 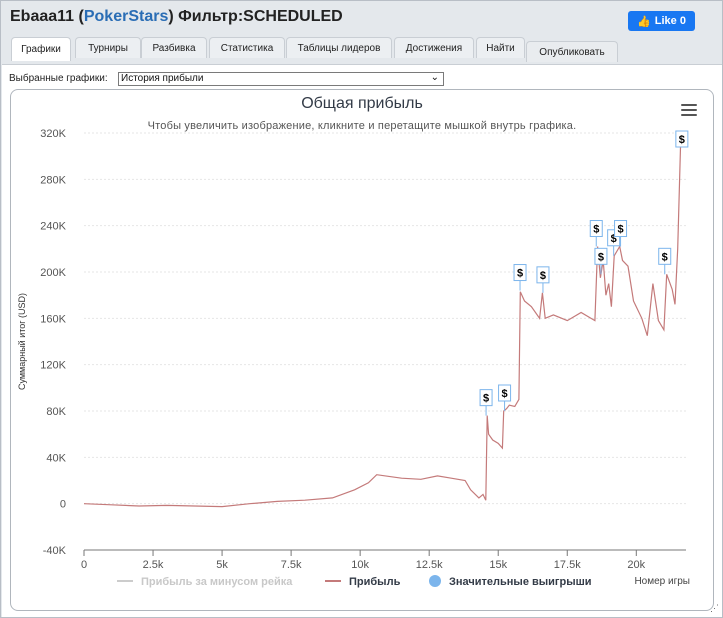 I want to click on resize-grip-icon: ⋰, so click(x=714, y=608).